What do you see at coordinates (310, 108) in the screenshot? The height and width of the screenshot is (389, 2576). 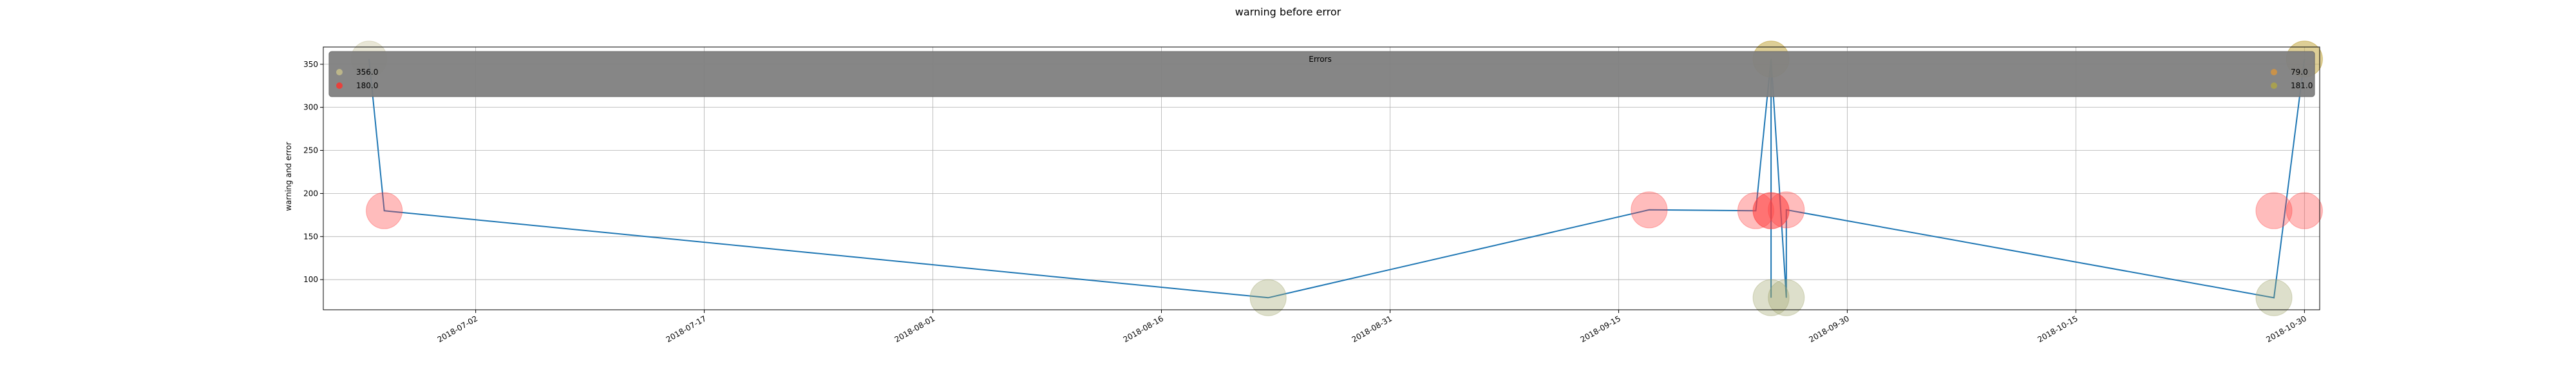 I see `y-tick-label: 300` at bounding box center [310, 108].